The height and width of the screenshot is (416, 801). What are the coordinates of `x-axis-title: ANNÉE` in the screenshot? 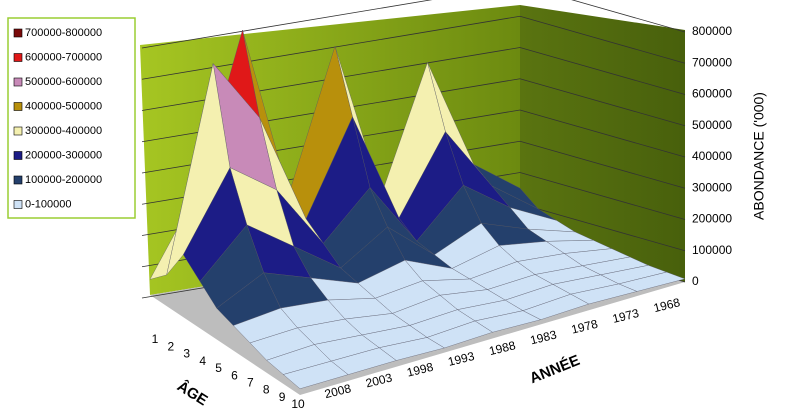 It's located at (554, 369).